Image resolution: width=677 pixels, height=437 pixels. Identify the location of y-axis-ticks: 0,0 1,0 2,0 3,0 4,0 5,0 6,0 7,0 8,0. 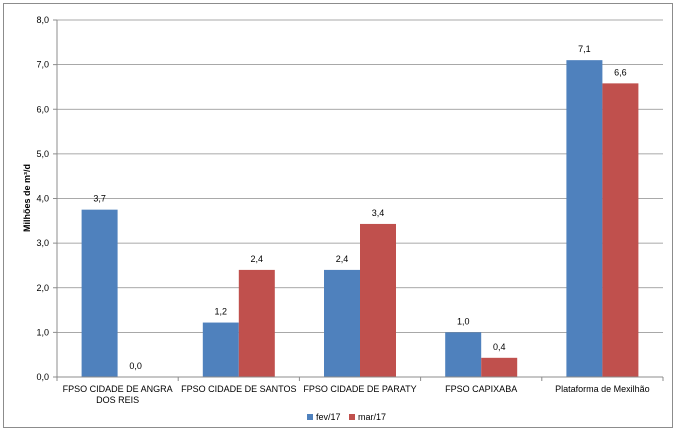
(46, 198).